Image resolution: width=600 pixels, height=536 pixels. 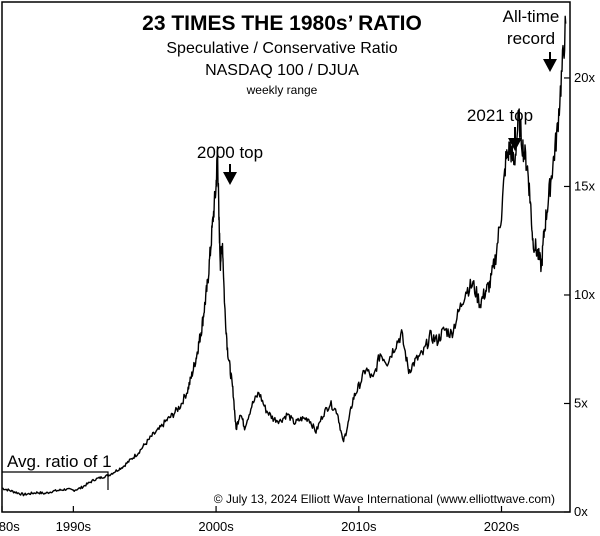 I want to click on record-label-line2: record, so click(x=531, y=38).